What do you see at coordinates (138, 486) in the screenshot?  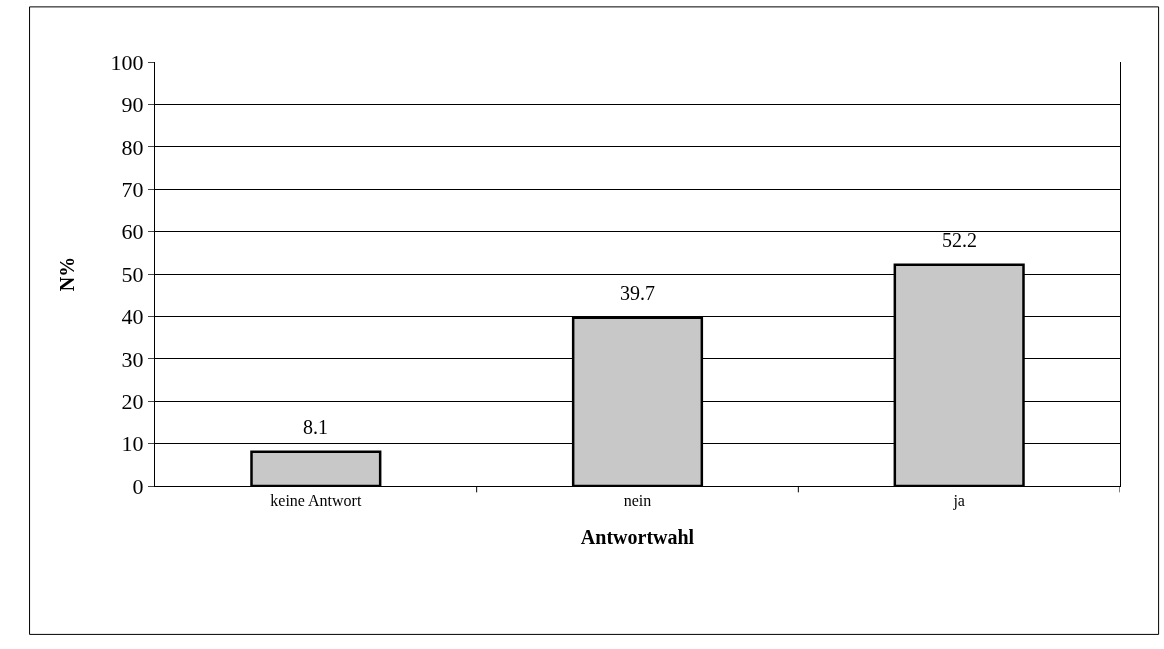 I see `y-tick-label: 0` at bounding box center [138, 486].